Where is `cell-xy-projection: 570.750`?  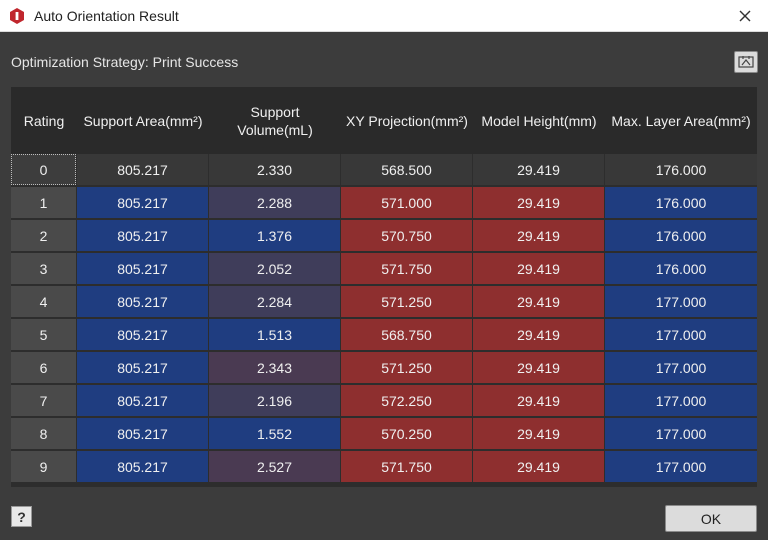
cell-xy-projection: 570.750 is located at coordinates (406, 235).